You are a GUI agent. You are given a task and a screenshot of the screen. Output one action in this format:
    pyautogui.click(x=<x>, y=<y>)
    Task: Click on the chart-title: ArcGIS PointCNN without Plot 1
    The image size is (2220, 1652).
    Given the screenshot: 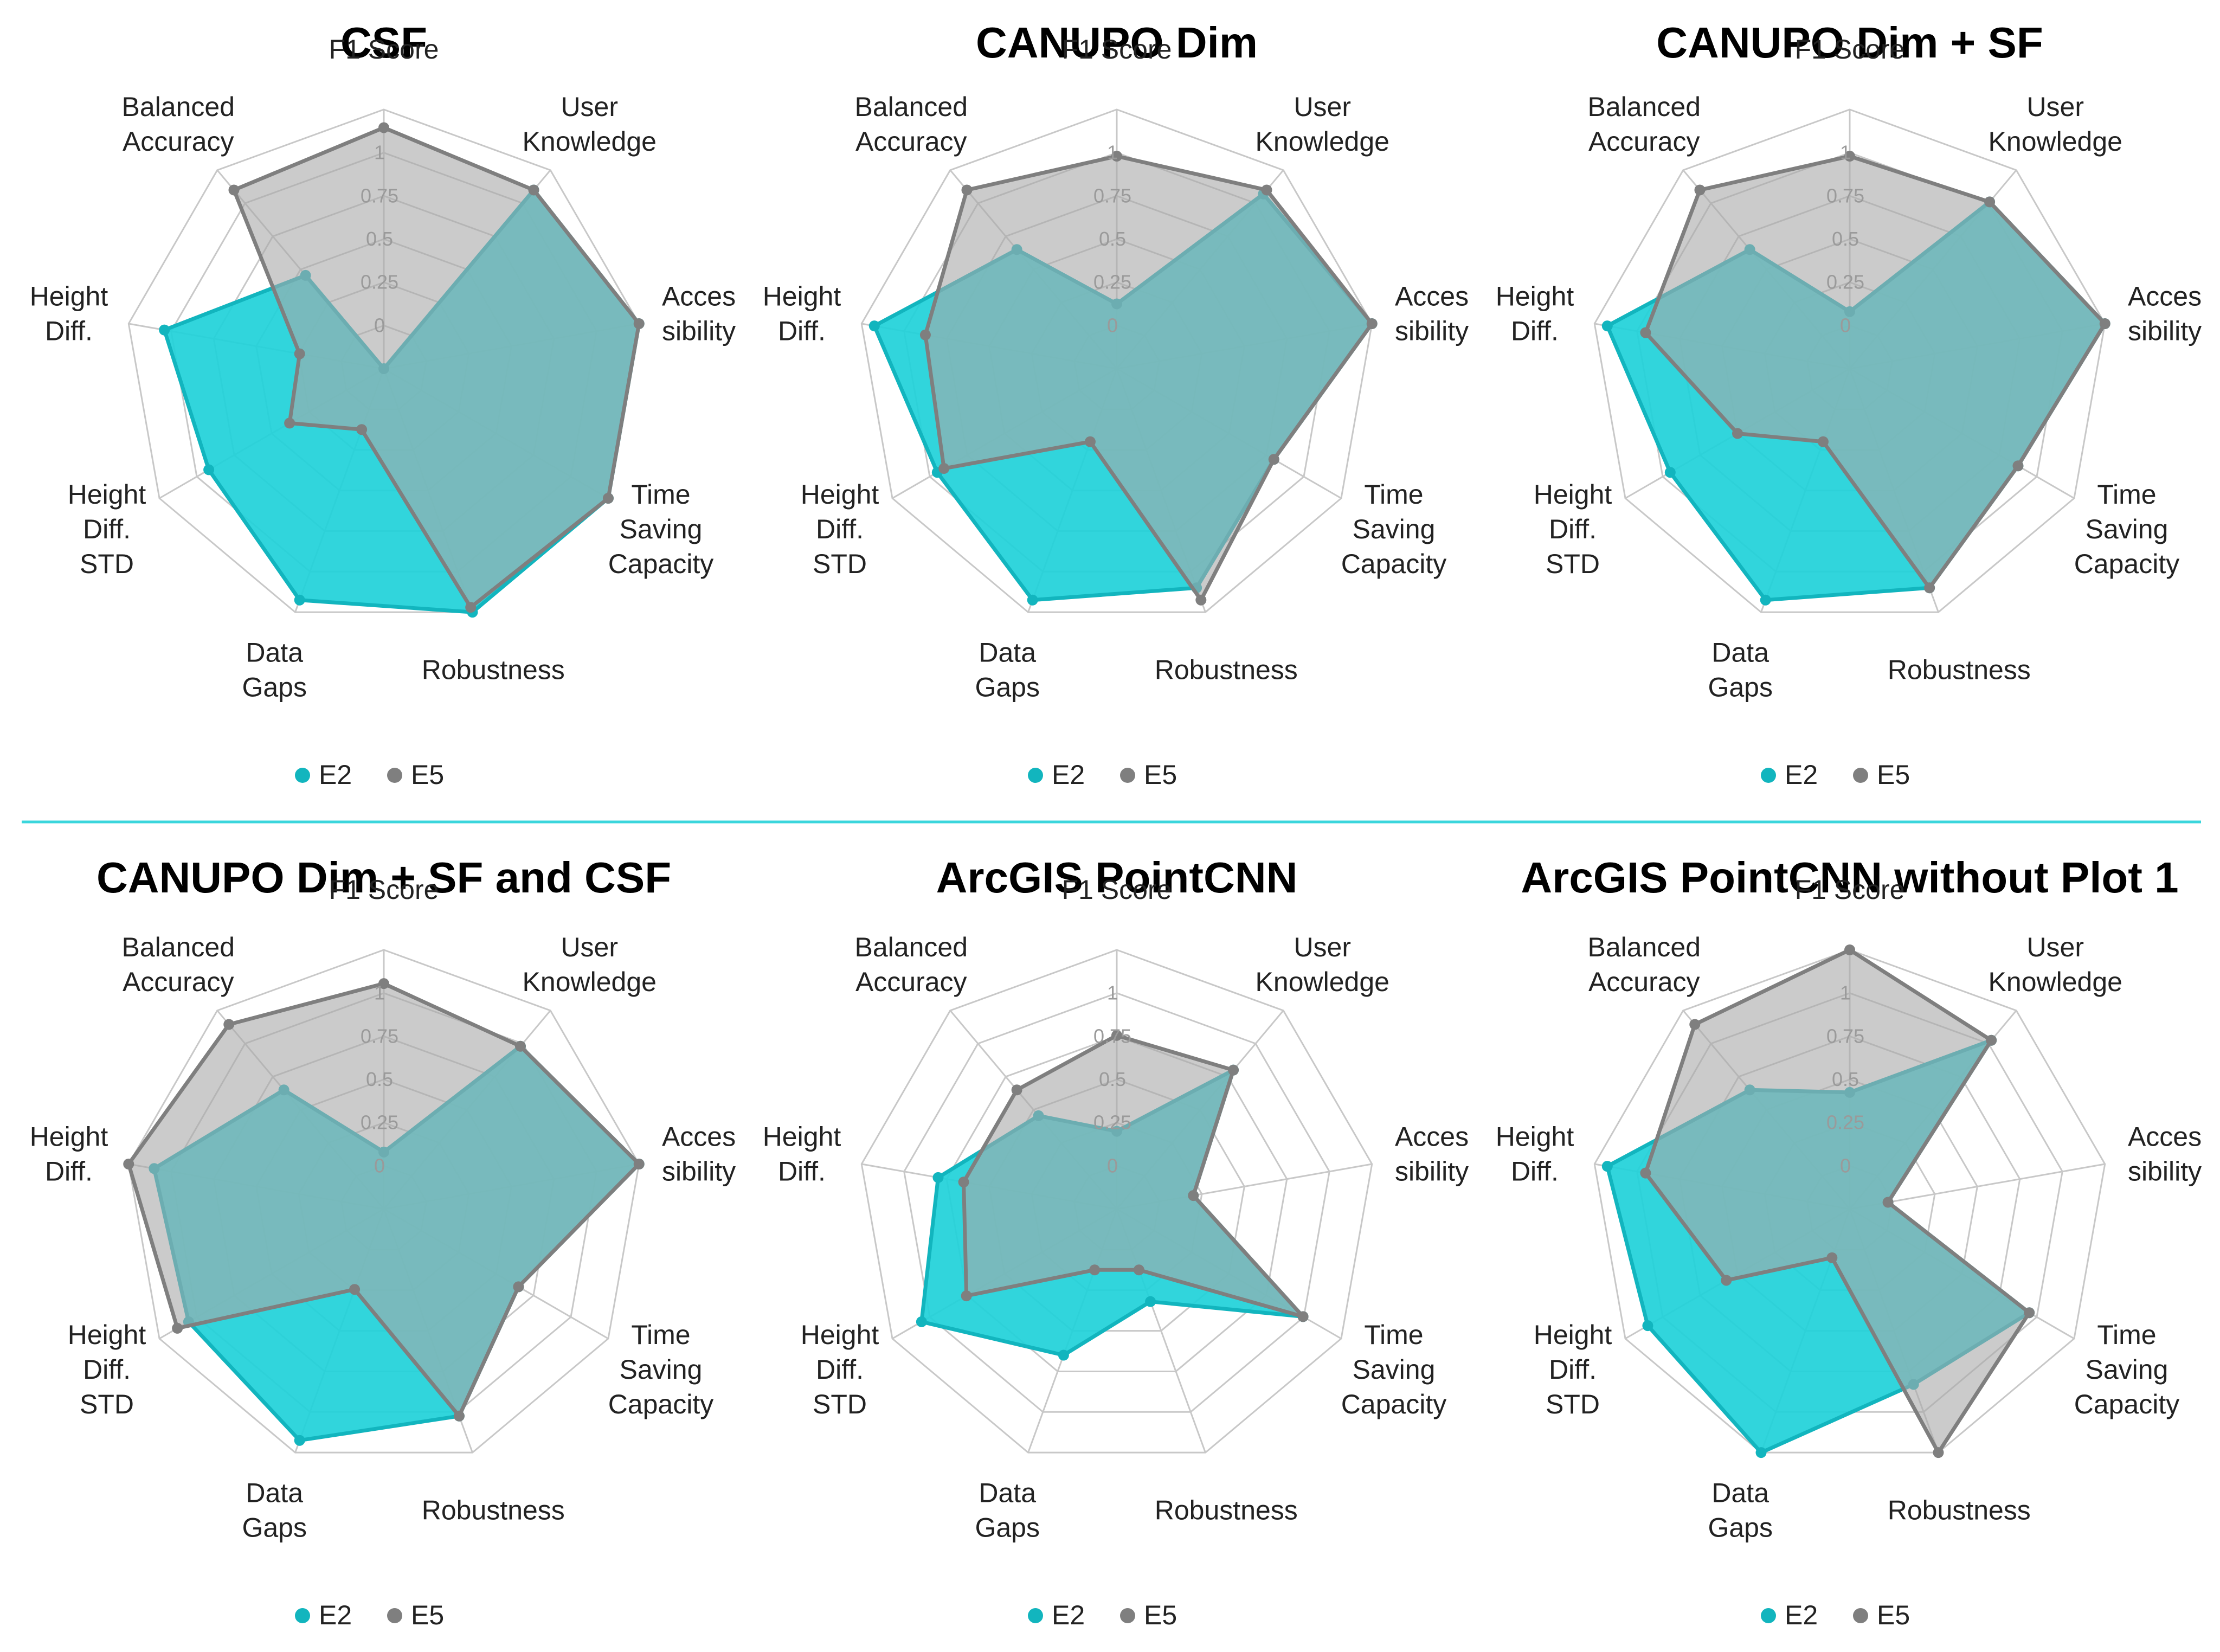 What is the action you would take?
    pyautogui.click(x=1849, y=878)
    